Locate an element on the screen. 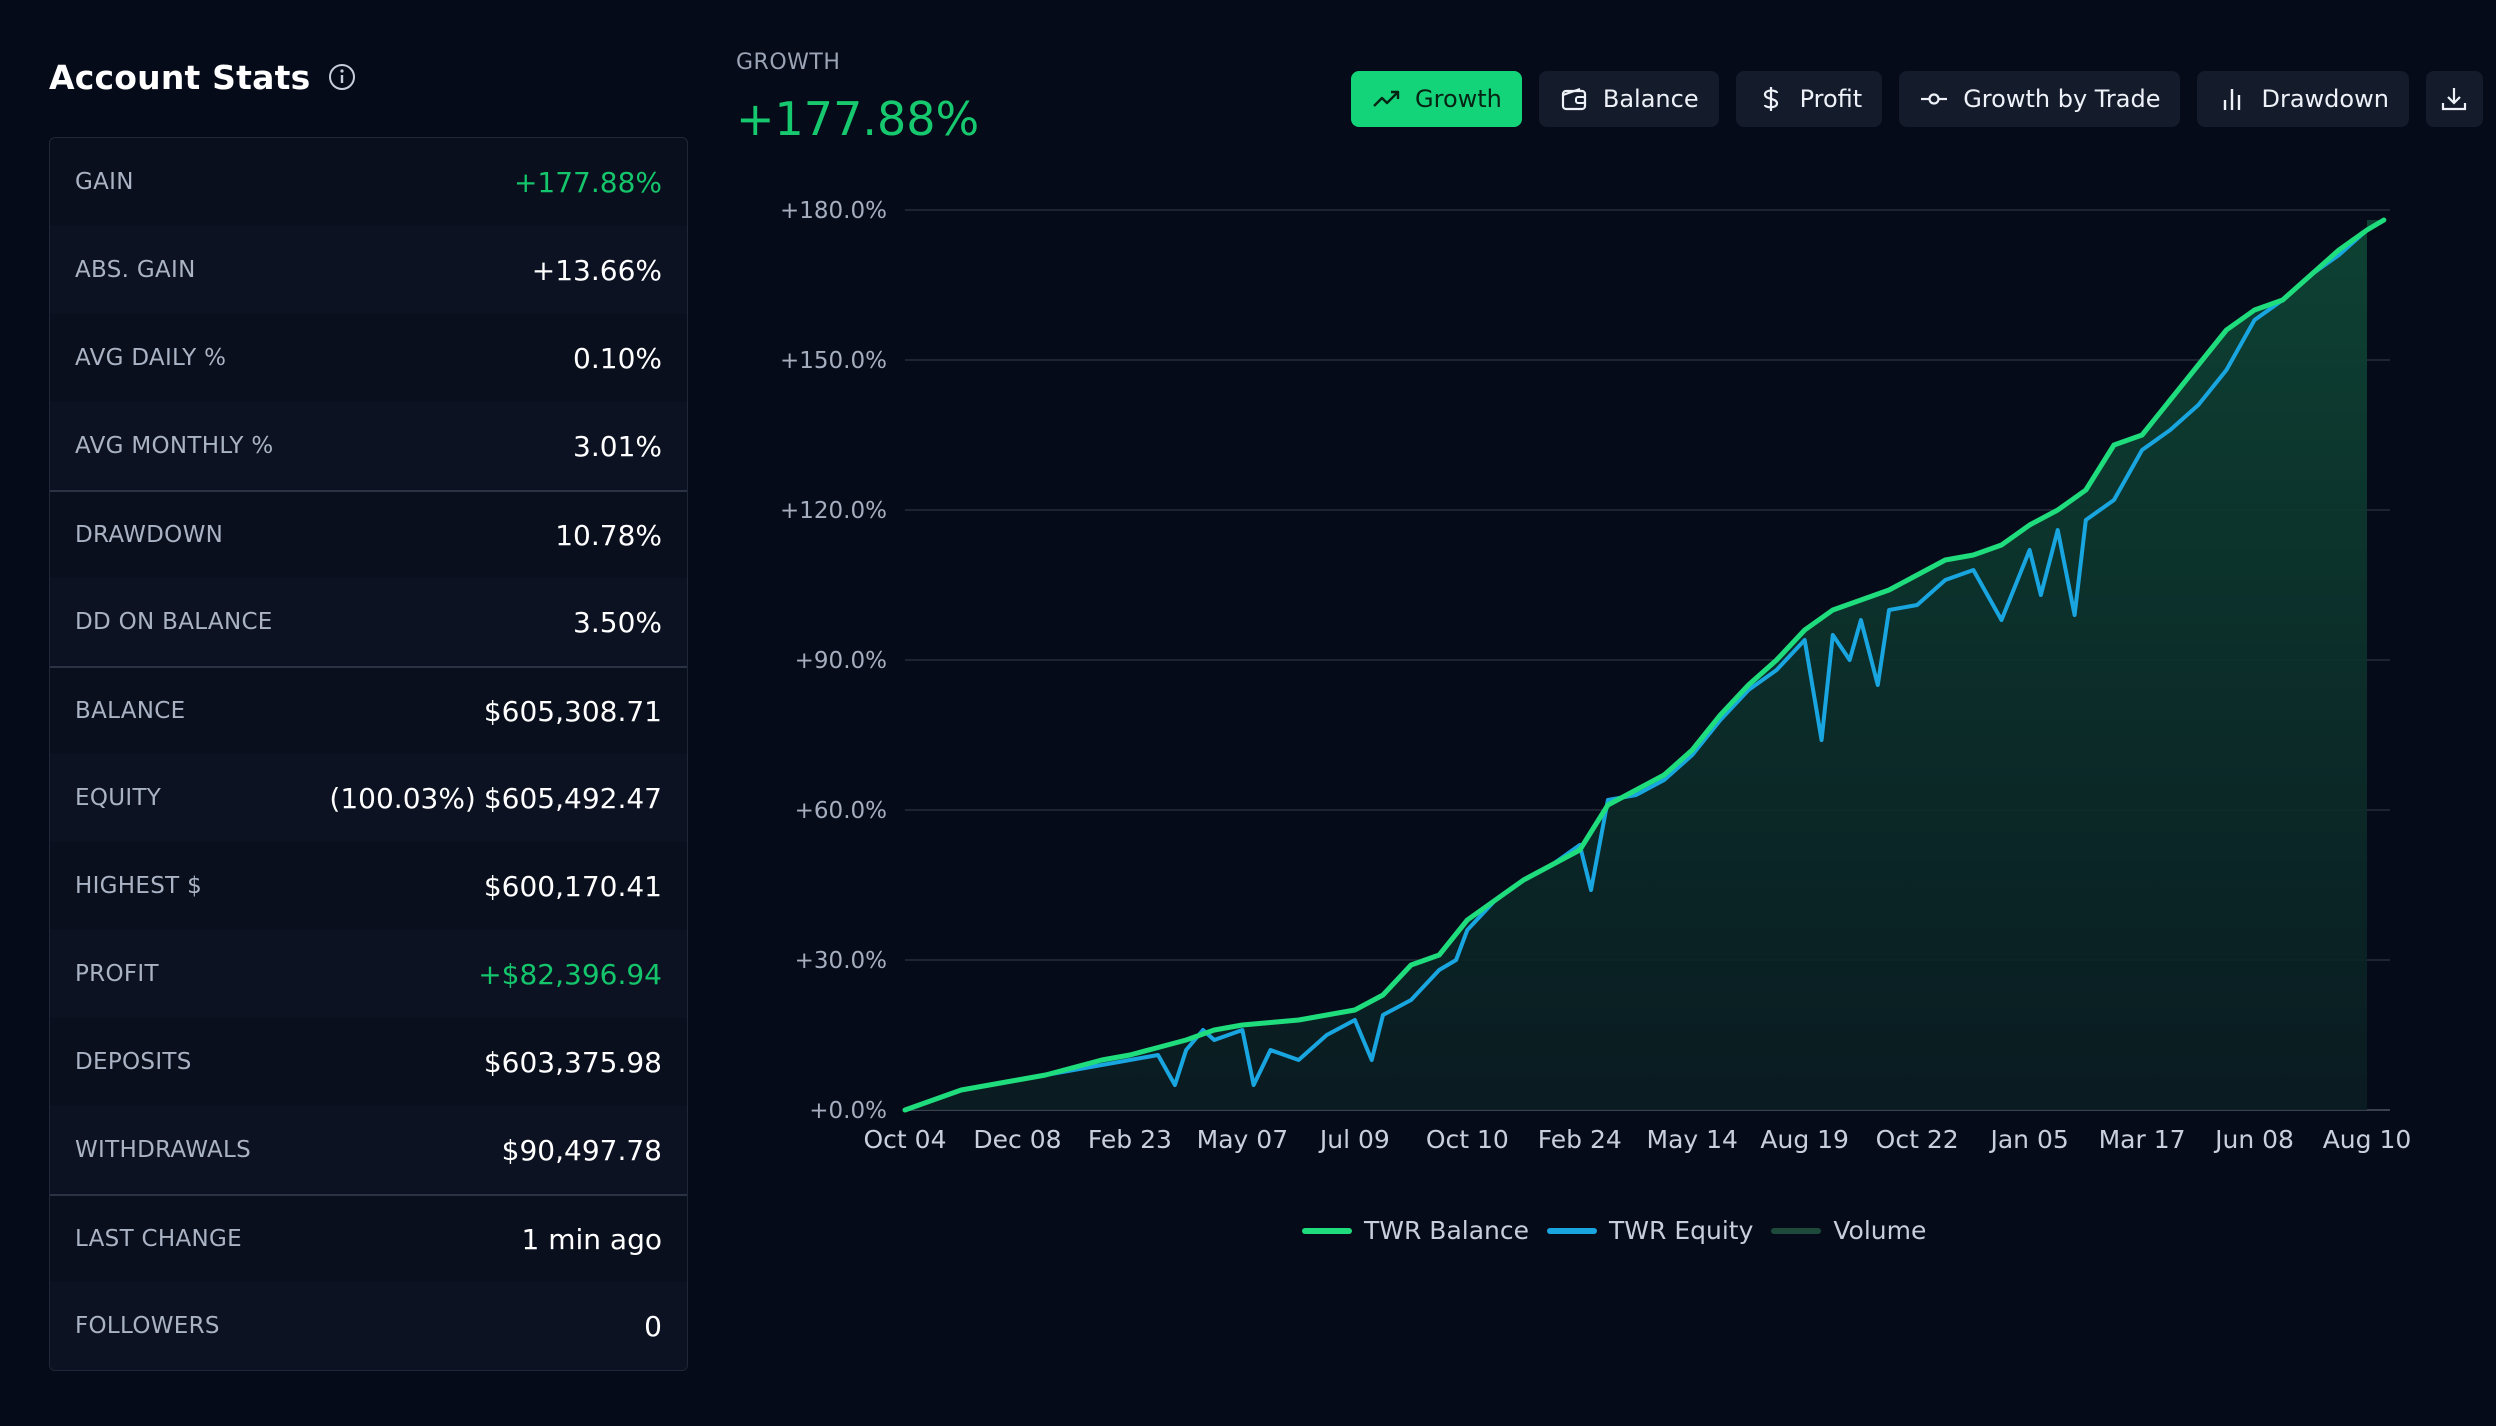 This screenshot has height=1426, width=2496. stat-row: LAST CHANGE 1 min ago is located at coordinates (368, 1238).